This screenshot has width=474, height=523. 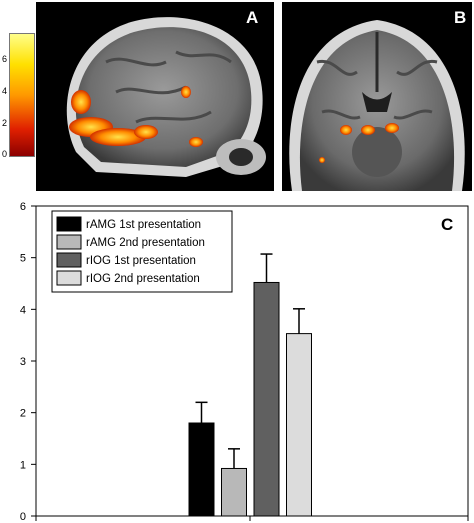 What do you see at coordinates (23, 414) in the screenshot?
I see `y-tick-label: 2` at bounding box center [23, 414].